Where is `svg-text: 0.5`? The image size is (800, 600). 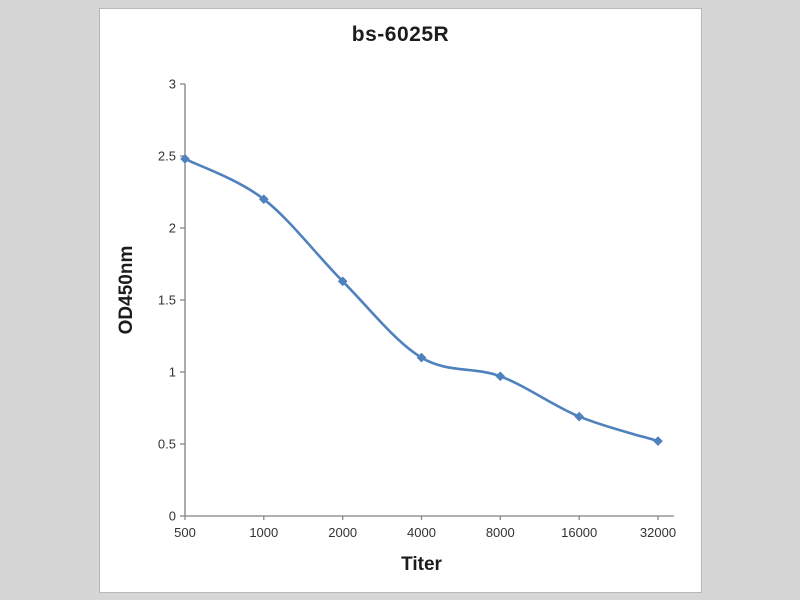 svg-text: 0.5 is located at coordinates (167, 444).